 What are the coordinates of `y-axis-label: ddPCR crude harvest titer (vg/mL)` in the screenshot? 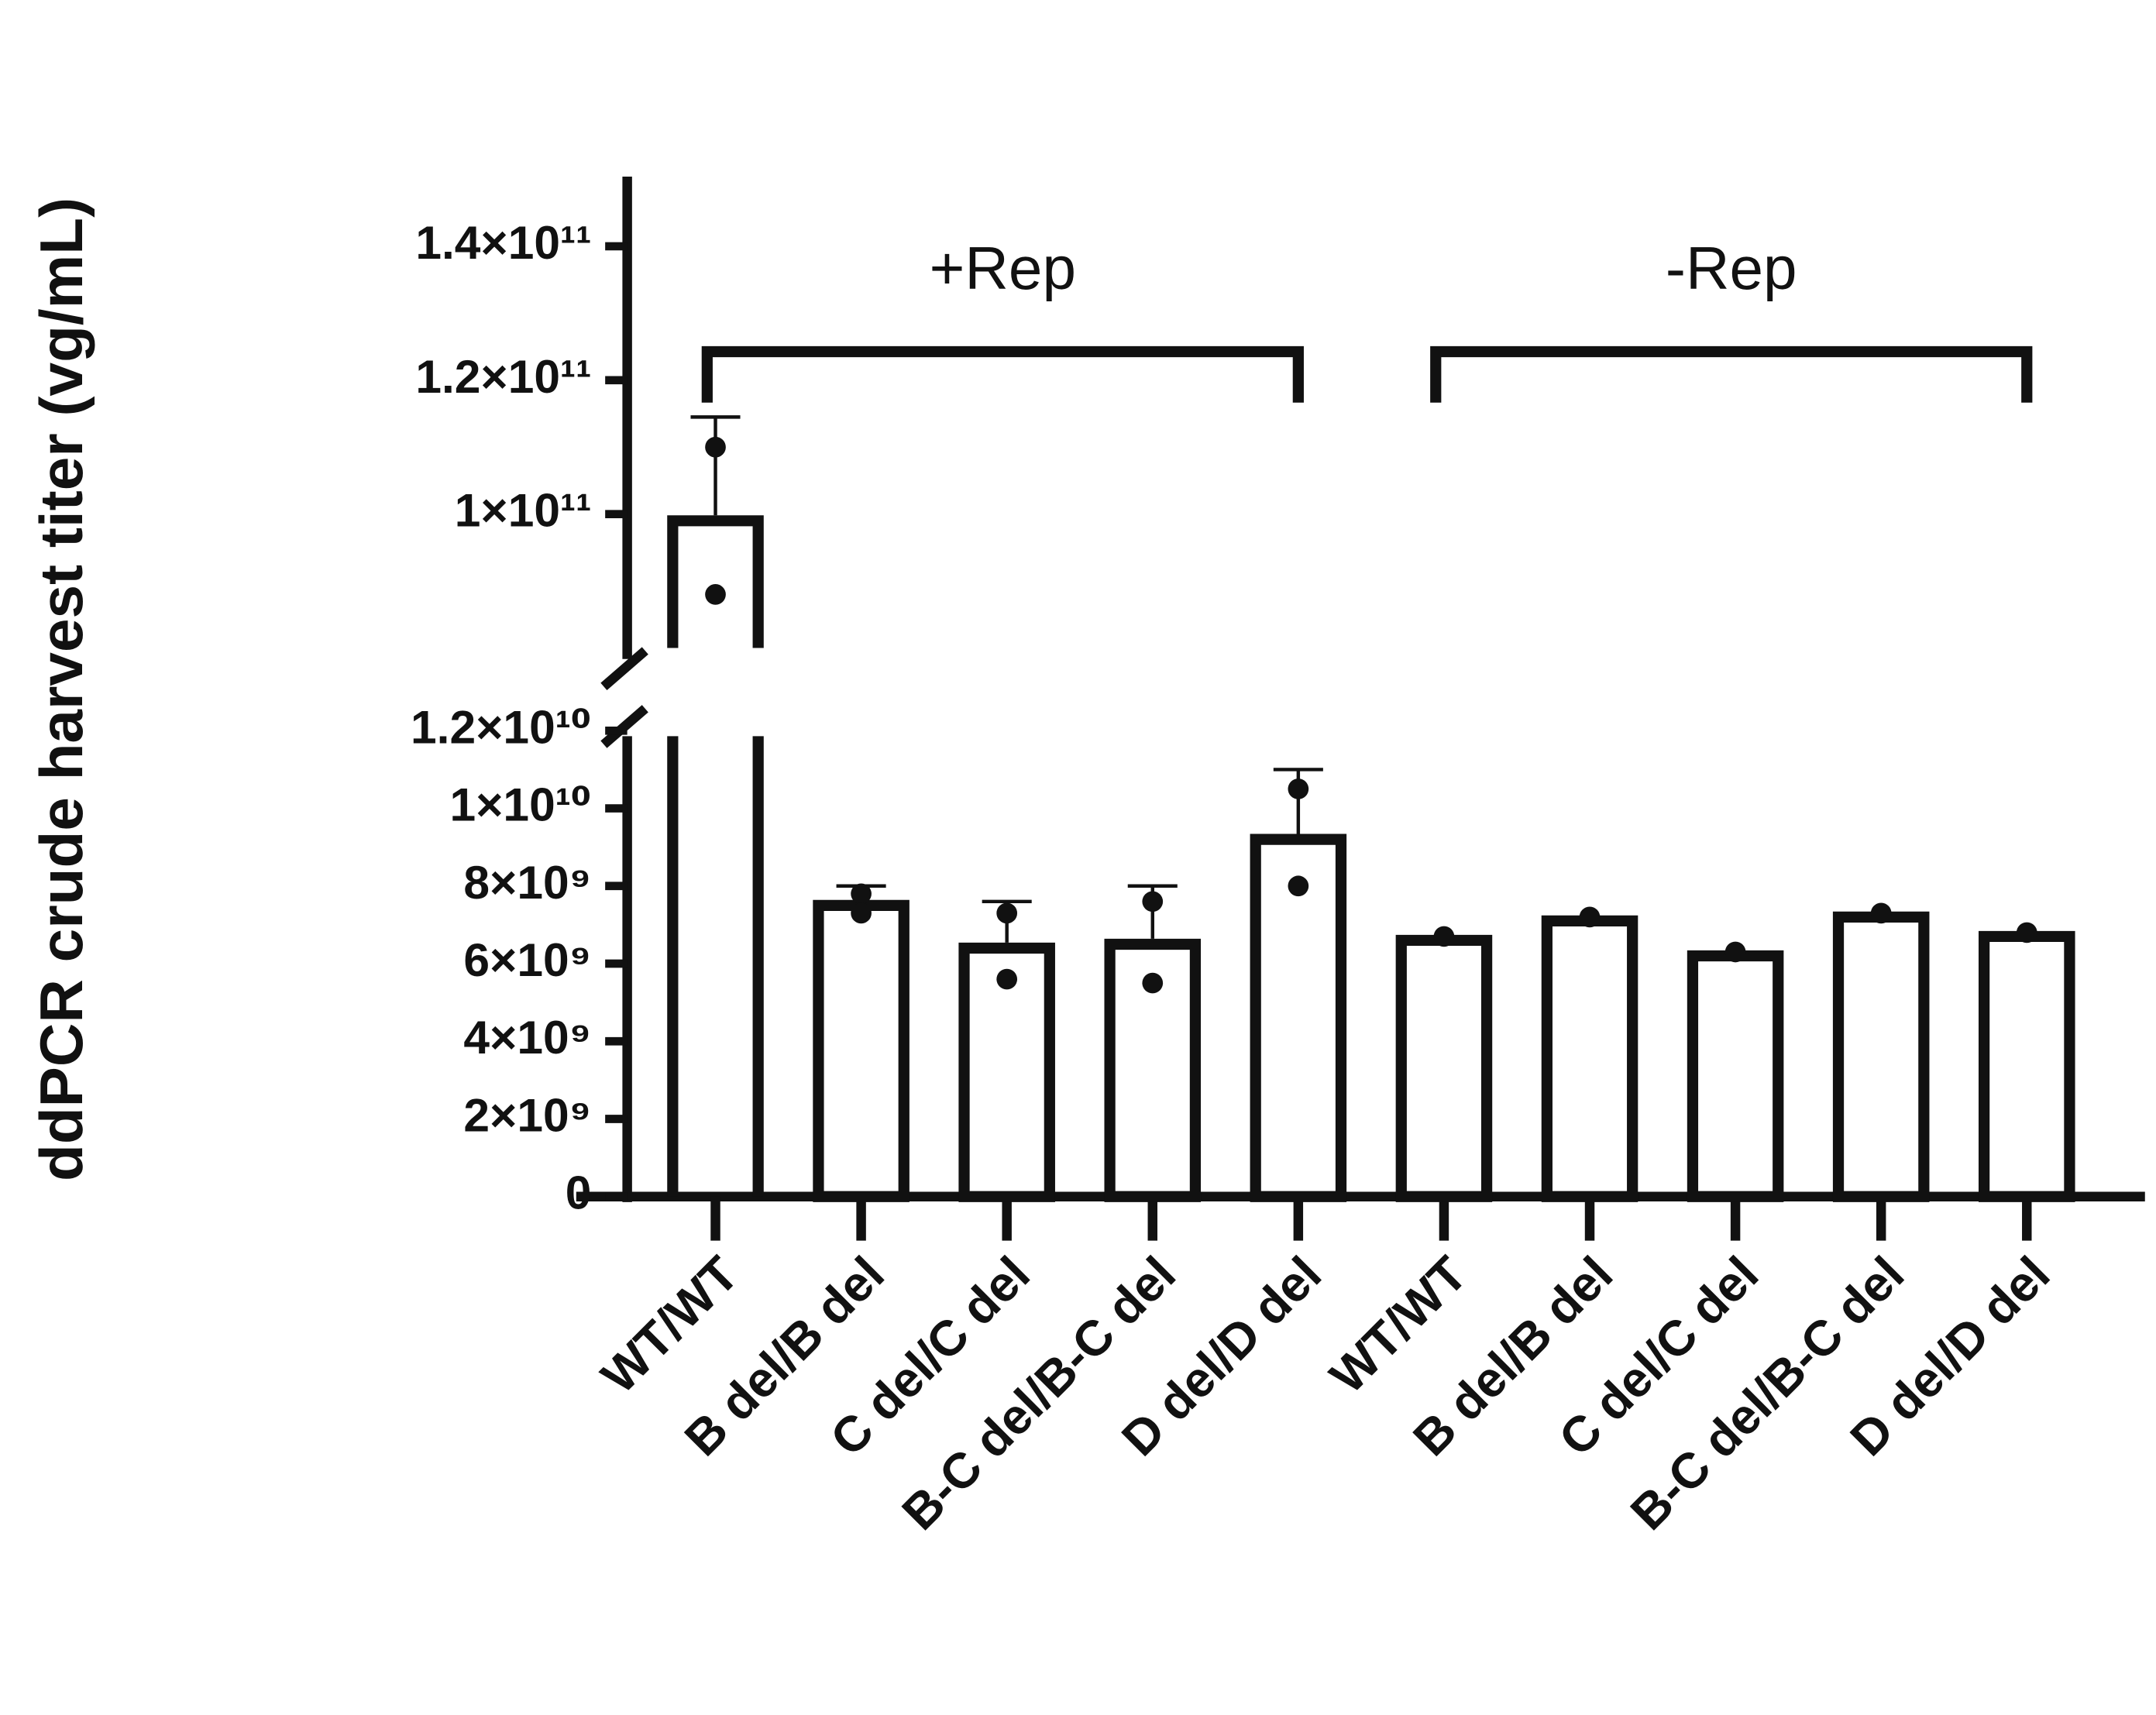 It's located at (61, 689).